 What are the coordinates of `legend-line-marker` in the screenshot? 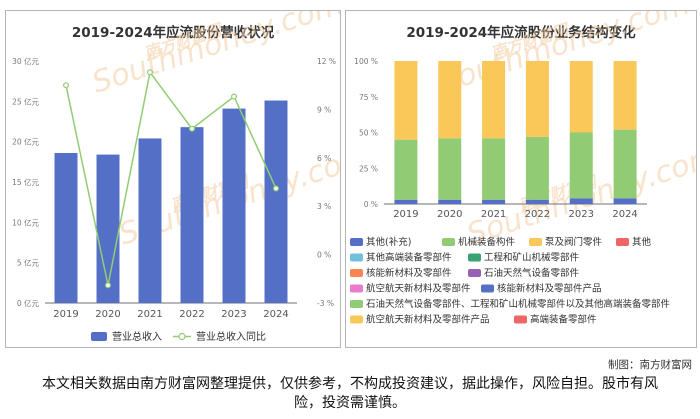 It's located at (182, 336).